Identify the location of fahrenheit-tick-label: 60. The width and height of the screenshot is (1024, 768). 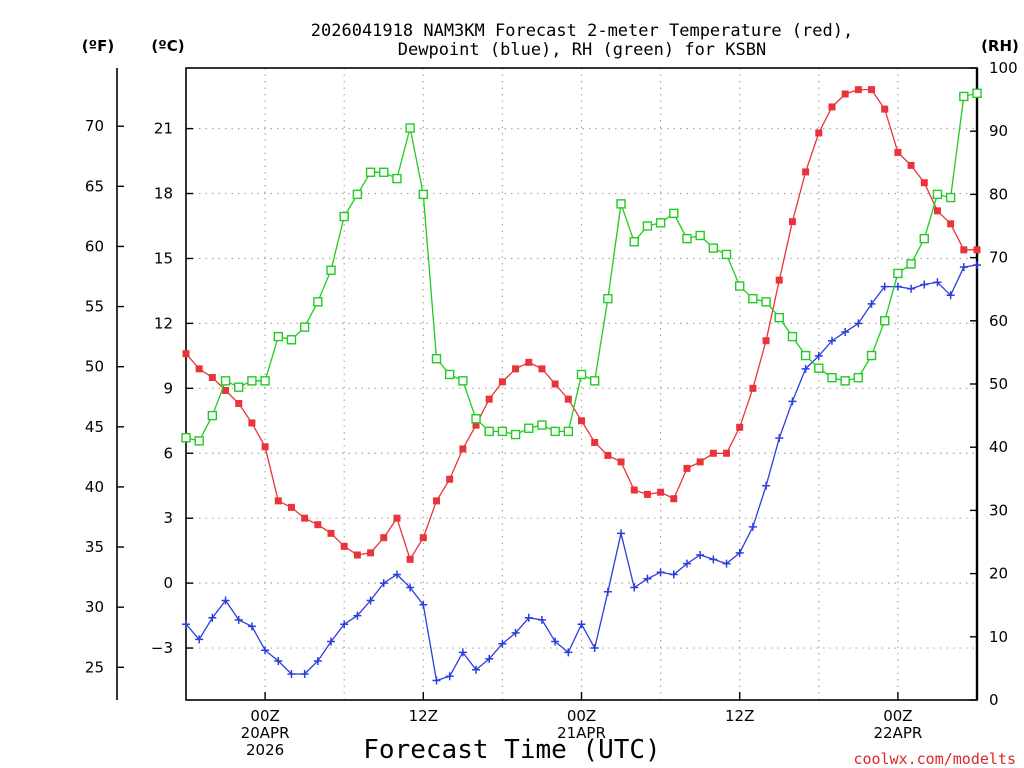
(94, 246).